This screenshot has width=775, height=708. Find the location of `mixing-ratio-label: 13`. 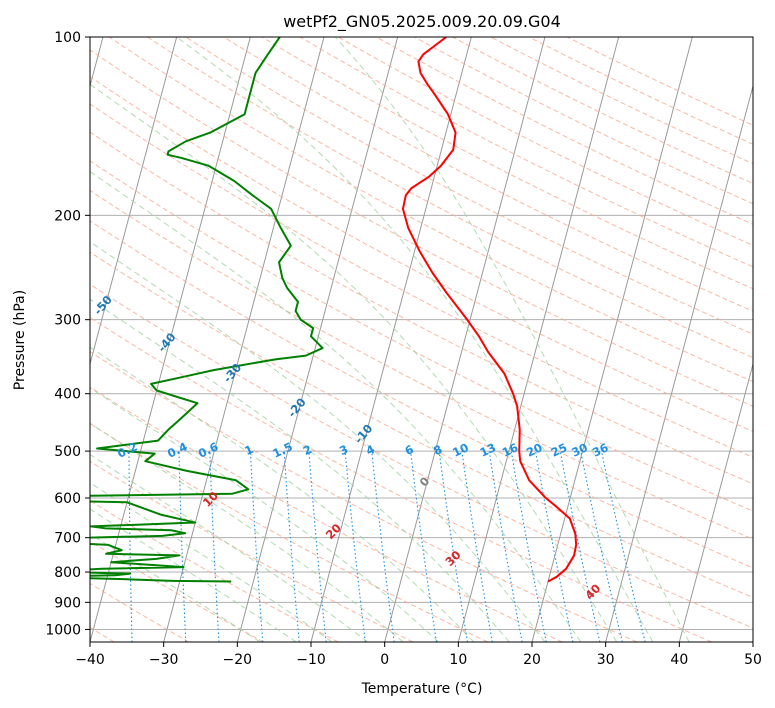

mixing-ratio-label: 13 is located at coordinates (488, 449).